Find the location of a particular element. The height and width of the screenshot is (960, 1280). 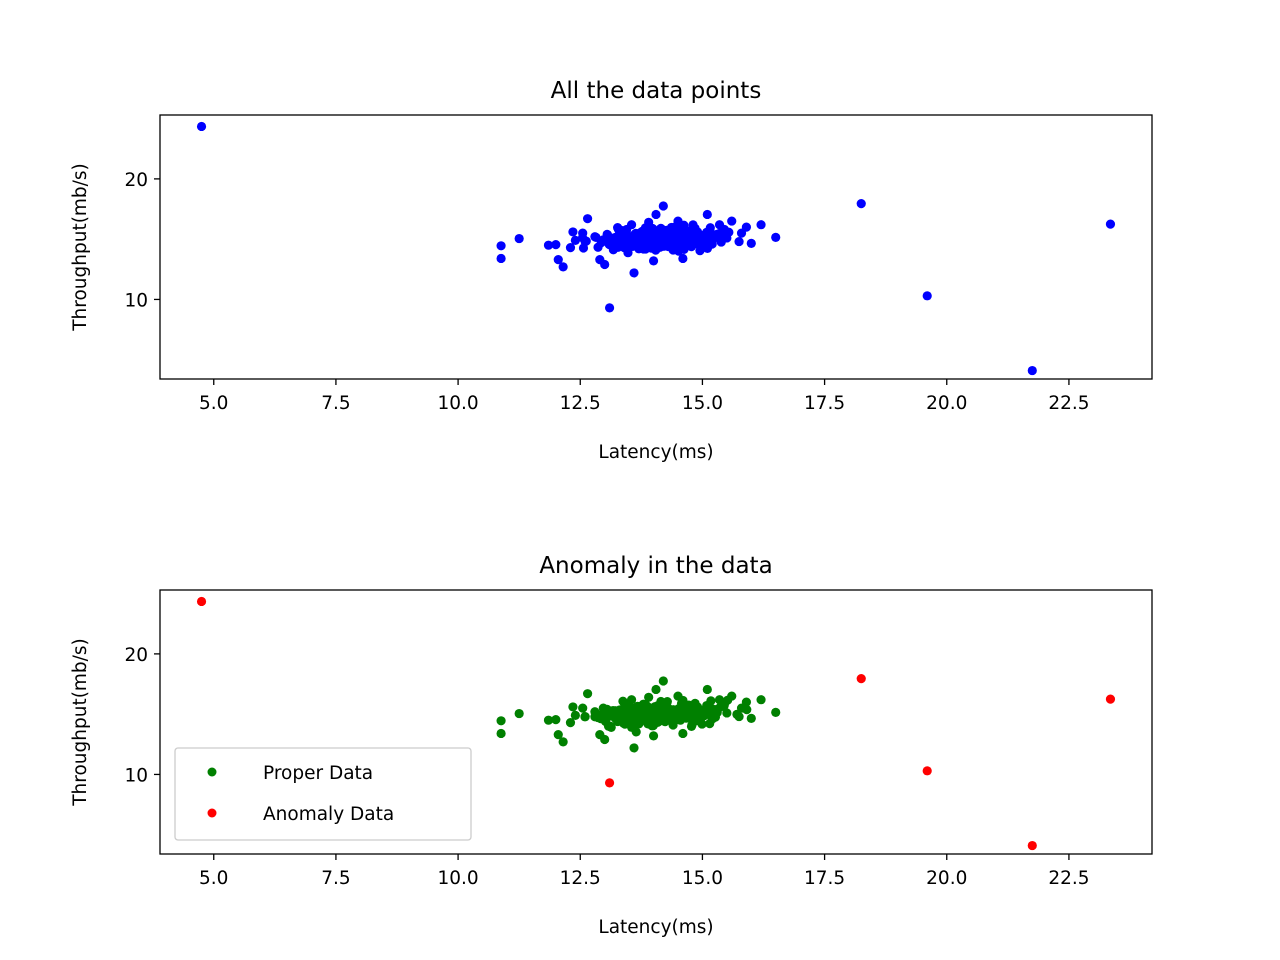

chart-title: Anomaly in the data is located at coordinates (655, 566).